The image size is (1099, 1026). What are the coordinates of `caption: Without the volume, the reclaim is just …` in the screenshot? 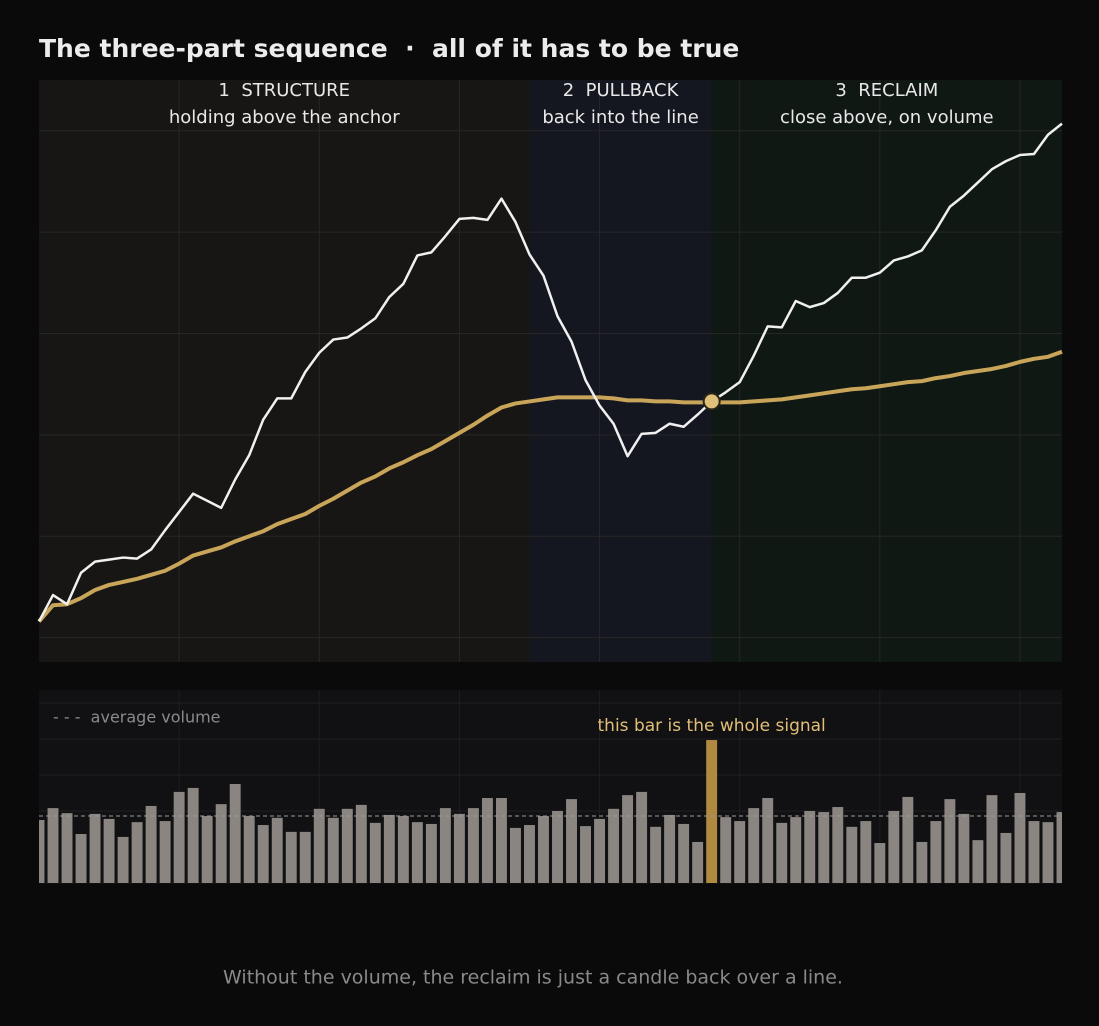 It's located at (533, 978).